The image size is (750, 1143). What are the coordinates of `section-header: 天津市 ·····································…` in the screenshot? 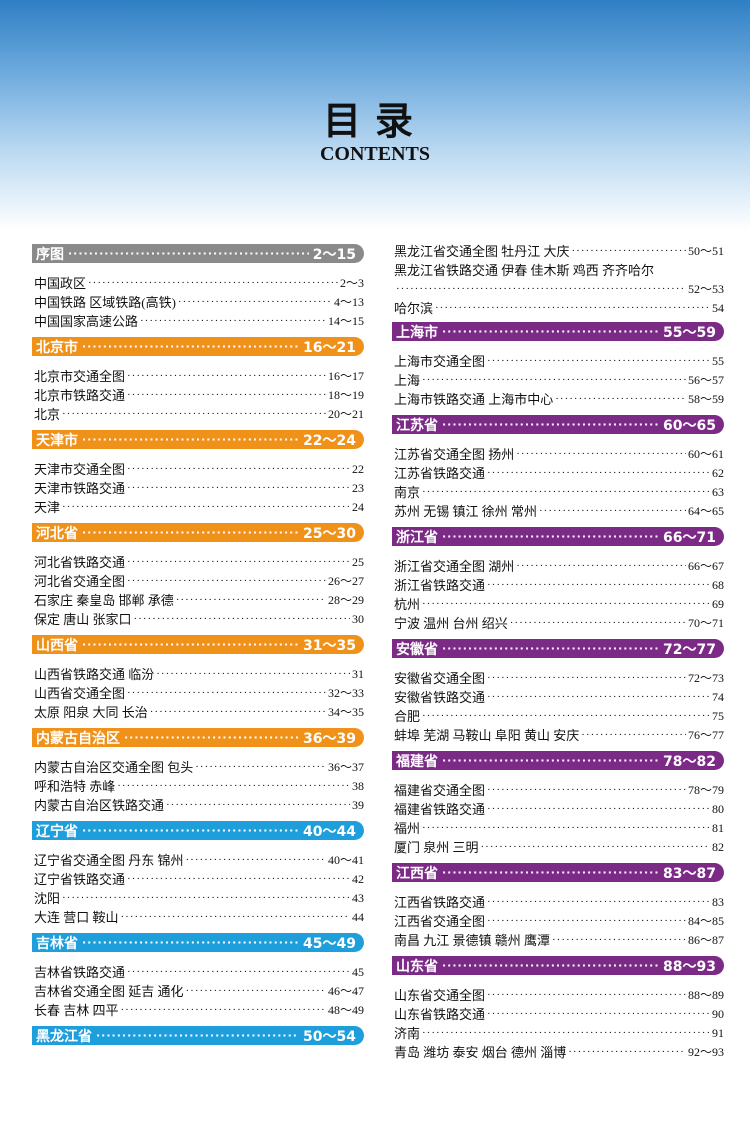 It's located at (198, 439).